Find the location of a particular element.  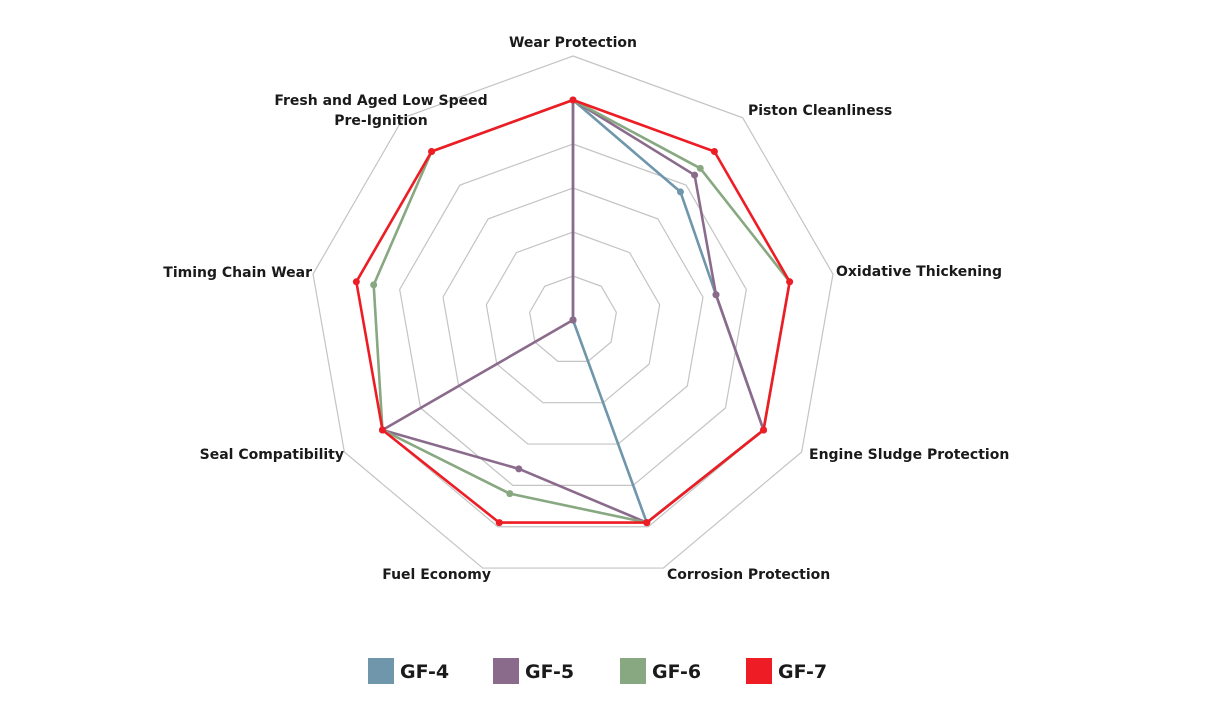

axis-label: Engine Sludge Protection is located at coordinates (909, 455).